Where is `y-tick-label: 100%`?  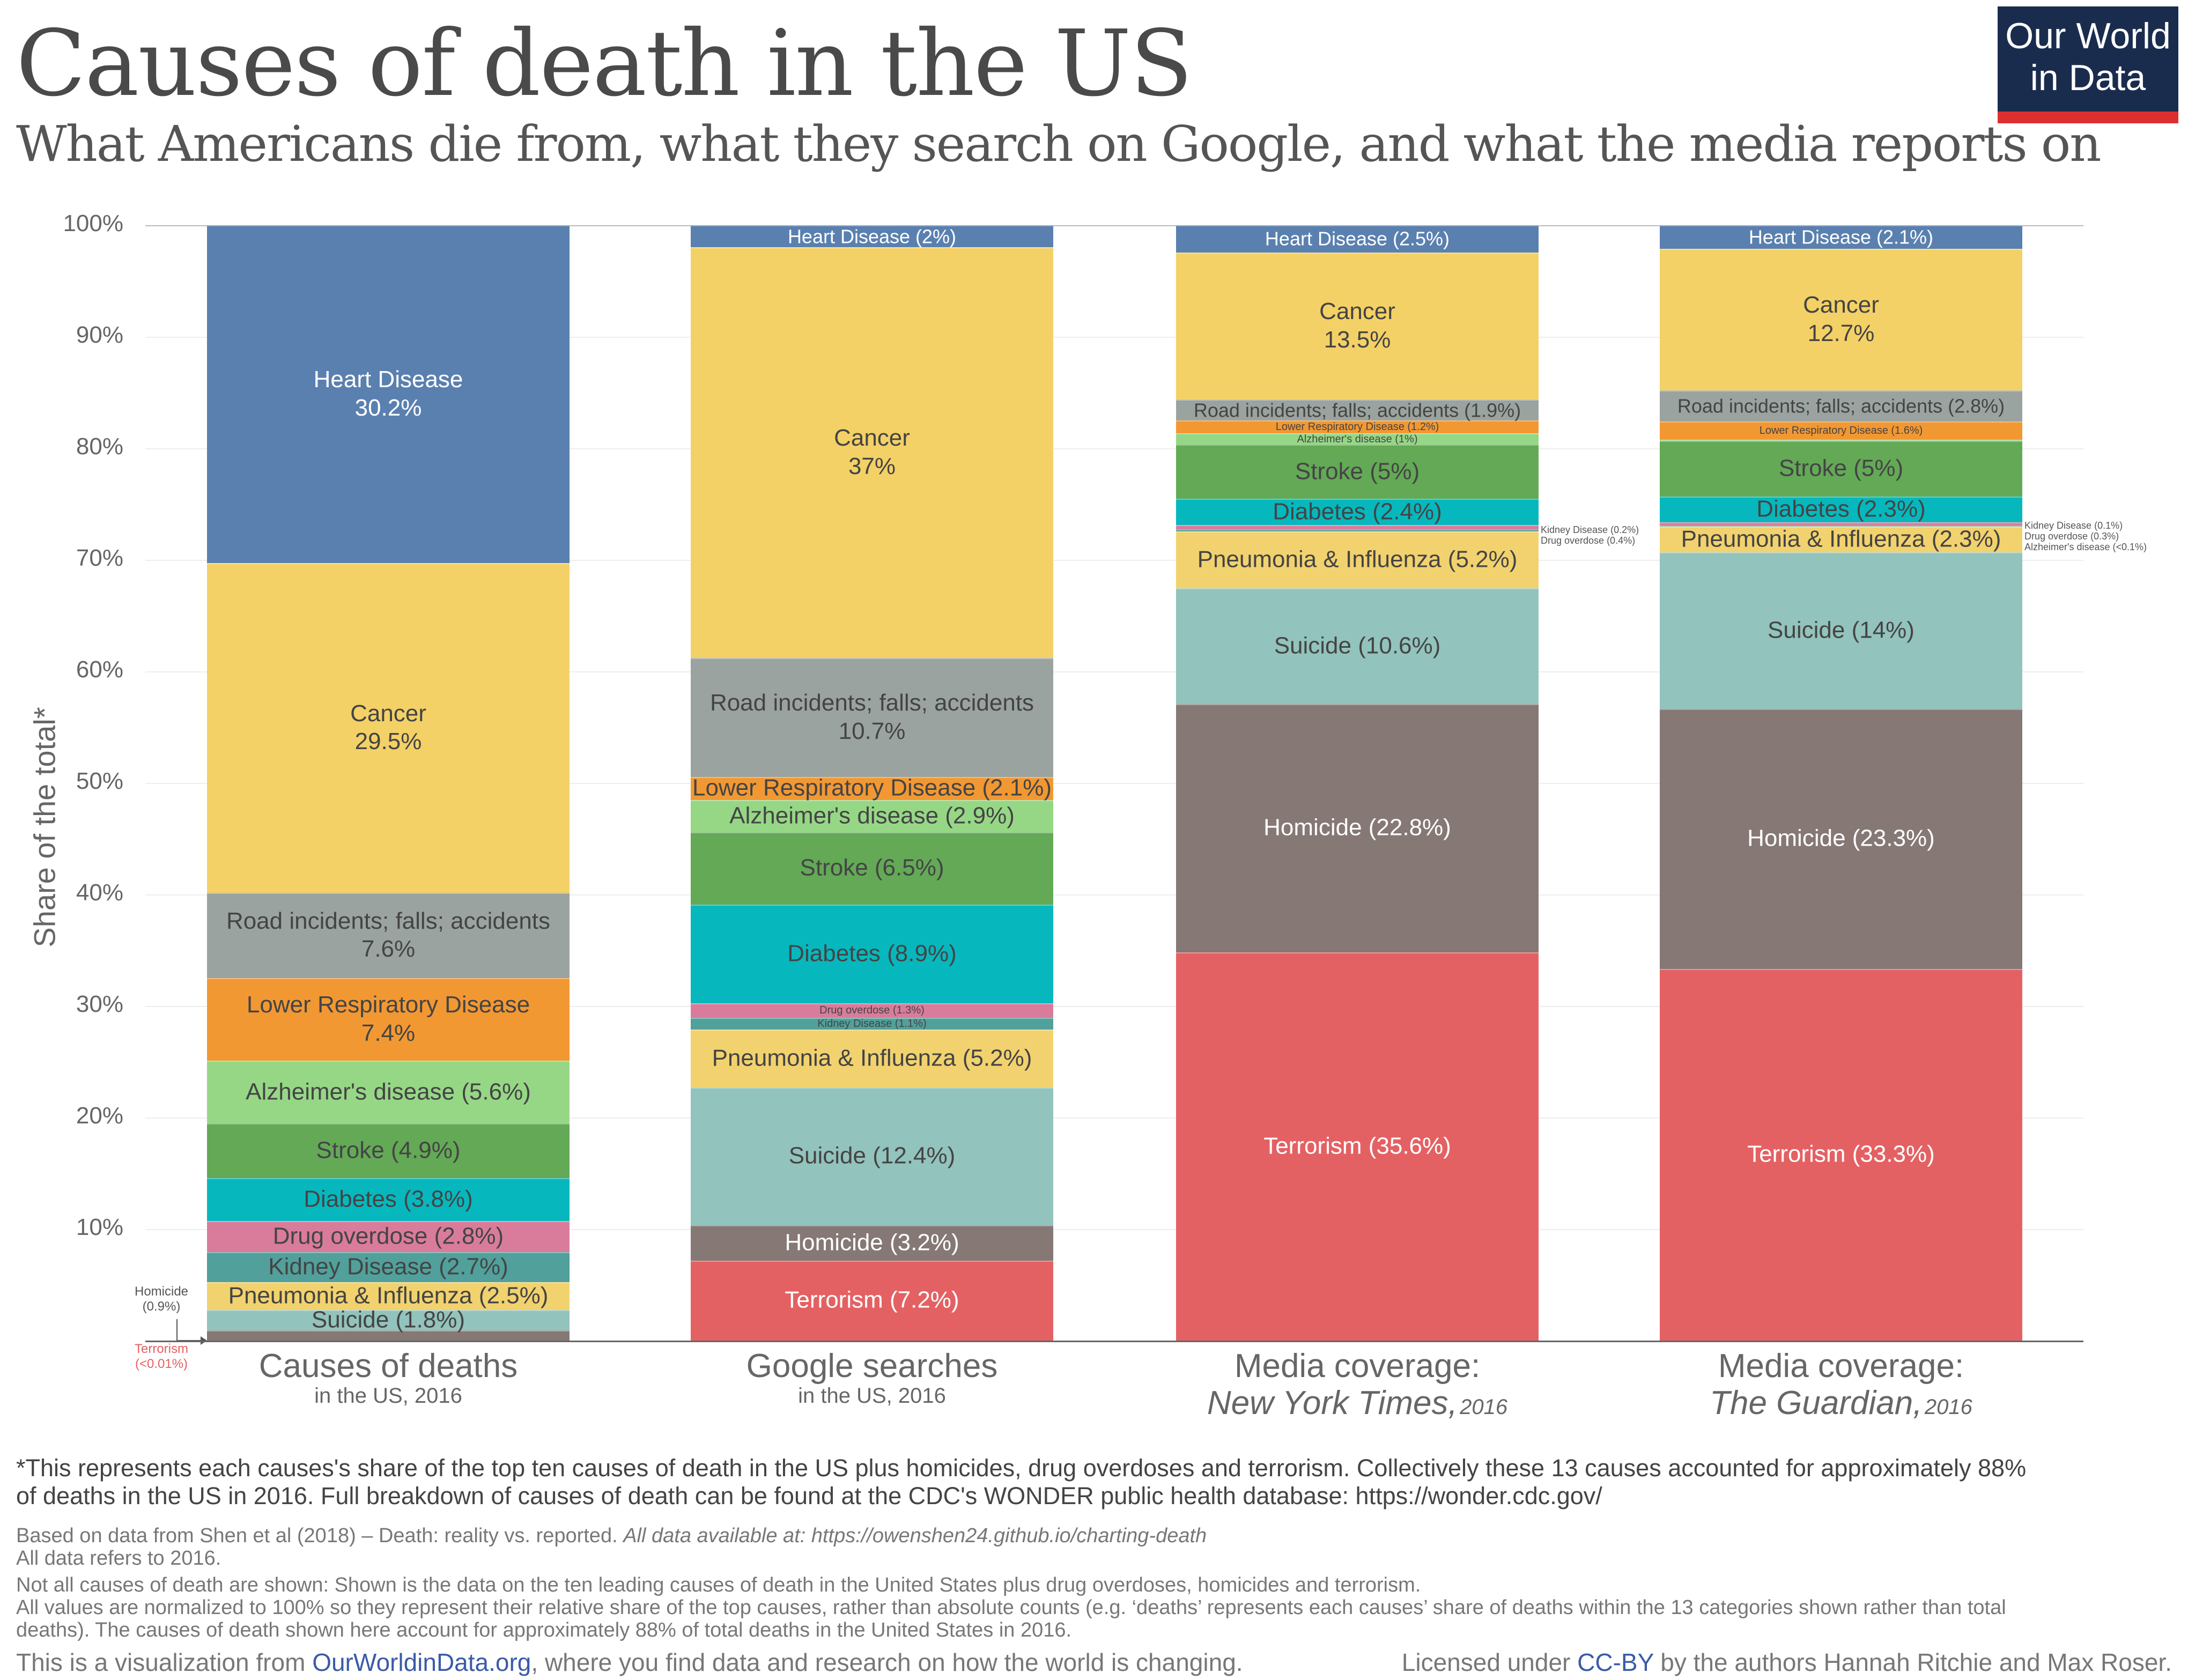 y-tick-label: 100% is located at coordinates (93, 223).